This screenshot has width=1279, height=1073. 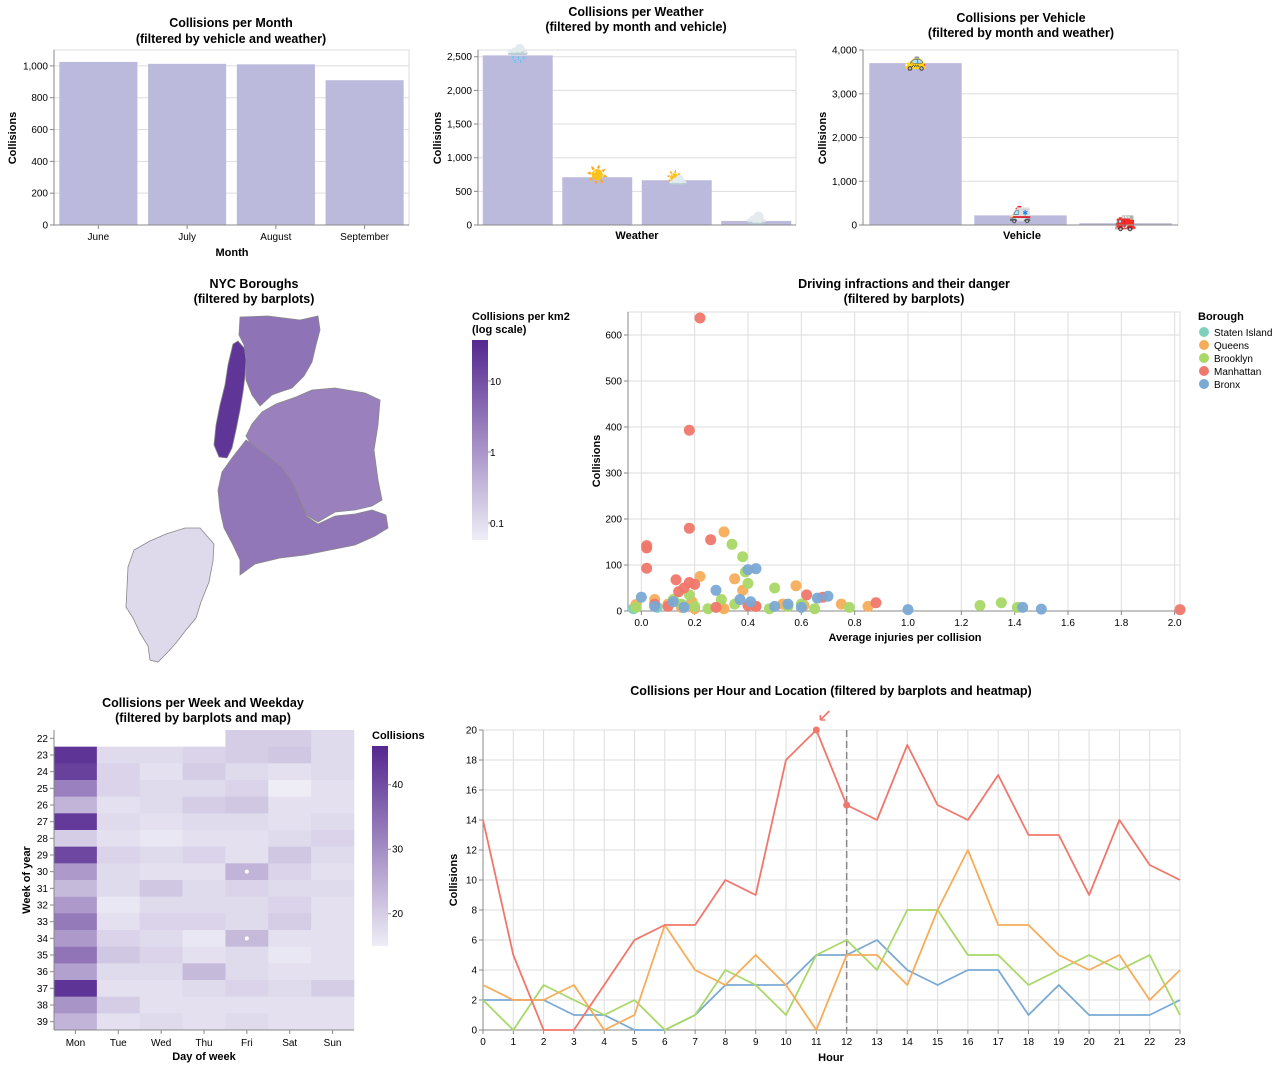 I want to click on bar-icon: 🌧️, so click(x=518, y=53).